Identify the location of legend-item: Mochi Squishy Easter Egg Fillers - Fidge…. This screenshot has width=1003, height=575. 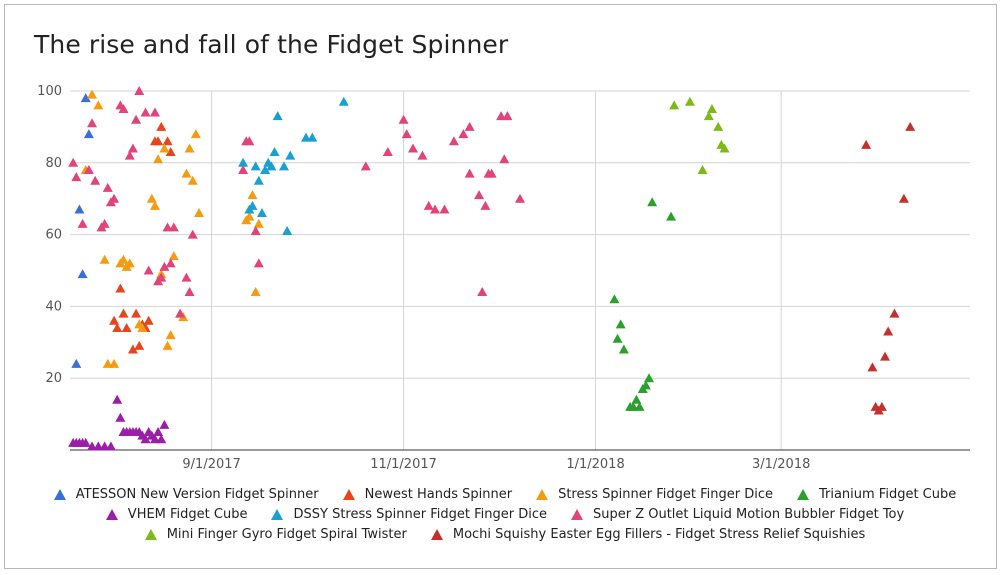
(648, 534).